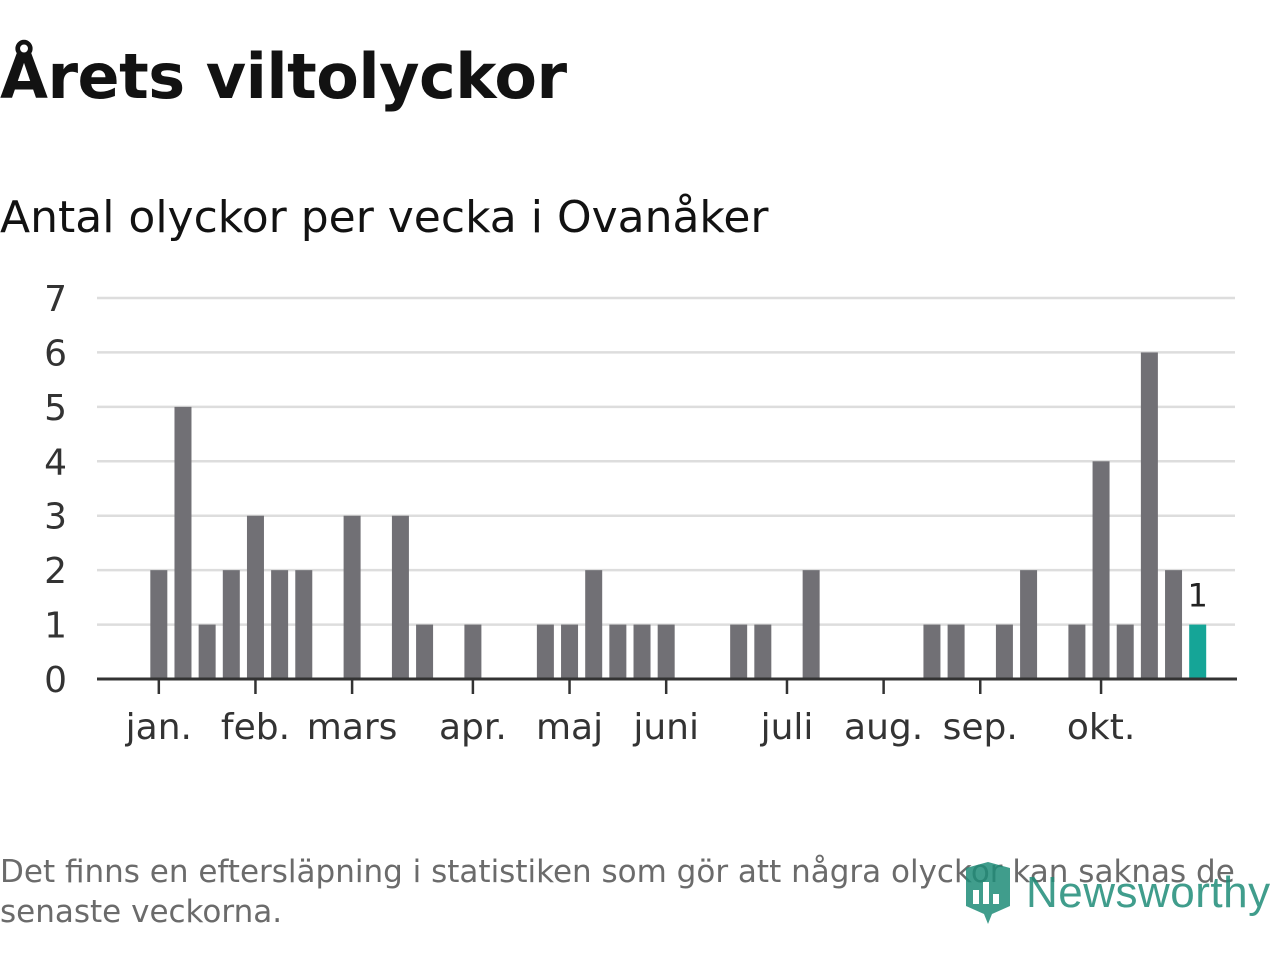  I want to click on x-tick-label: sep., so click(980, 727).